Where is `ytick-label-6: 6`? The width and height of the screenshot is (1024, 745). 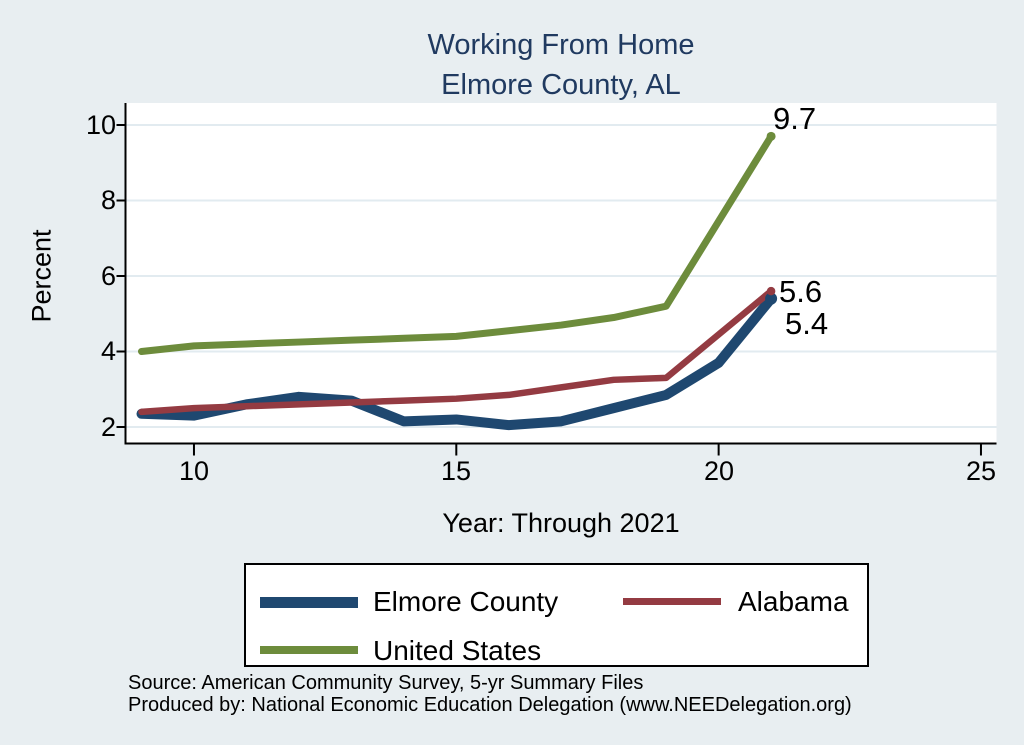
ytick-label-6: 6 is located at coordinates (108, 276).